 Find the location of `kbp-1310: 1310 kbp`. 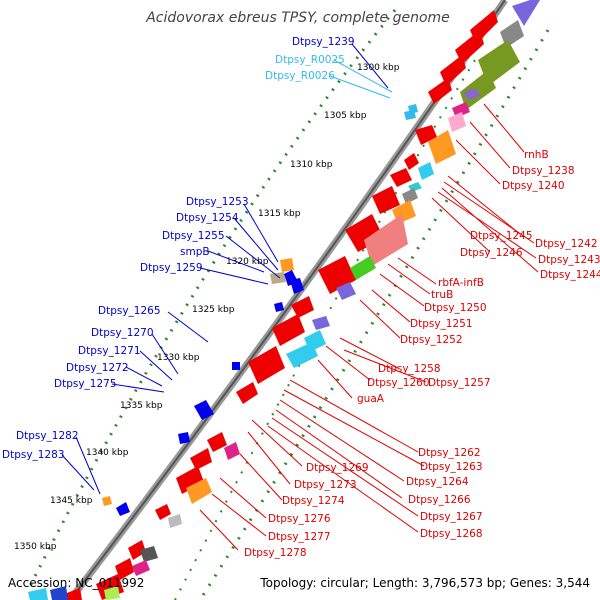

kbp-1310: 1310 kbp is located at coordinates (311, 165).